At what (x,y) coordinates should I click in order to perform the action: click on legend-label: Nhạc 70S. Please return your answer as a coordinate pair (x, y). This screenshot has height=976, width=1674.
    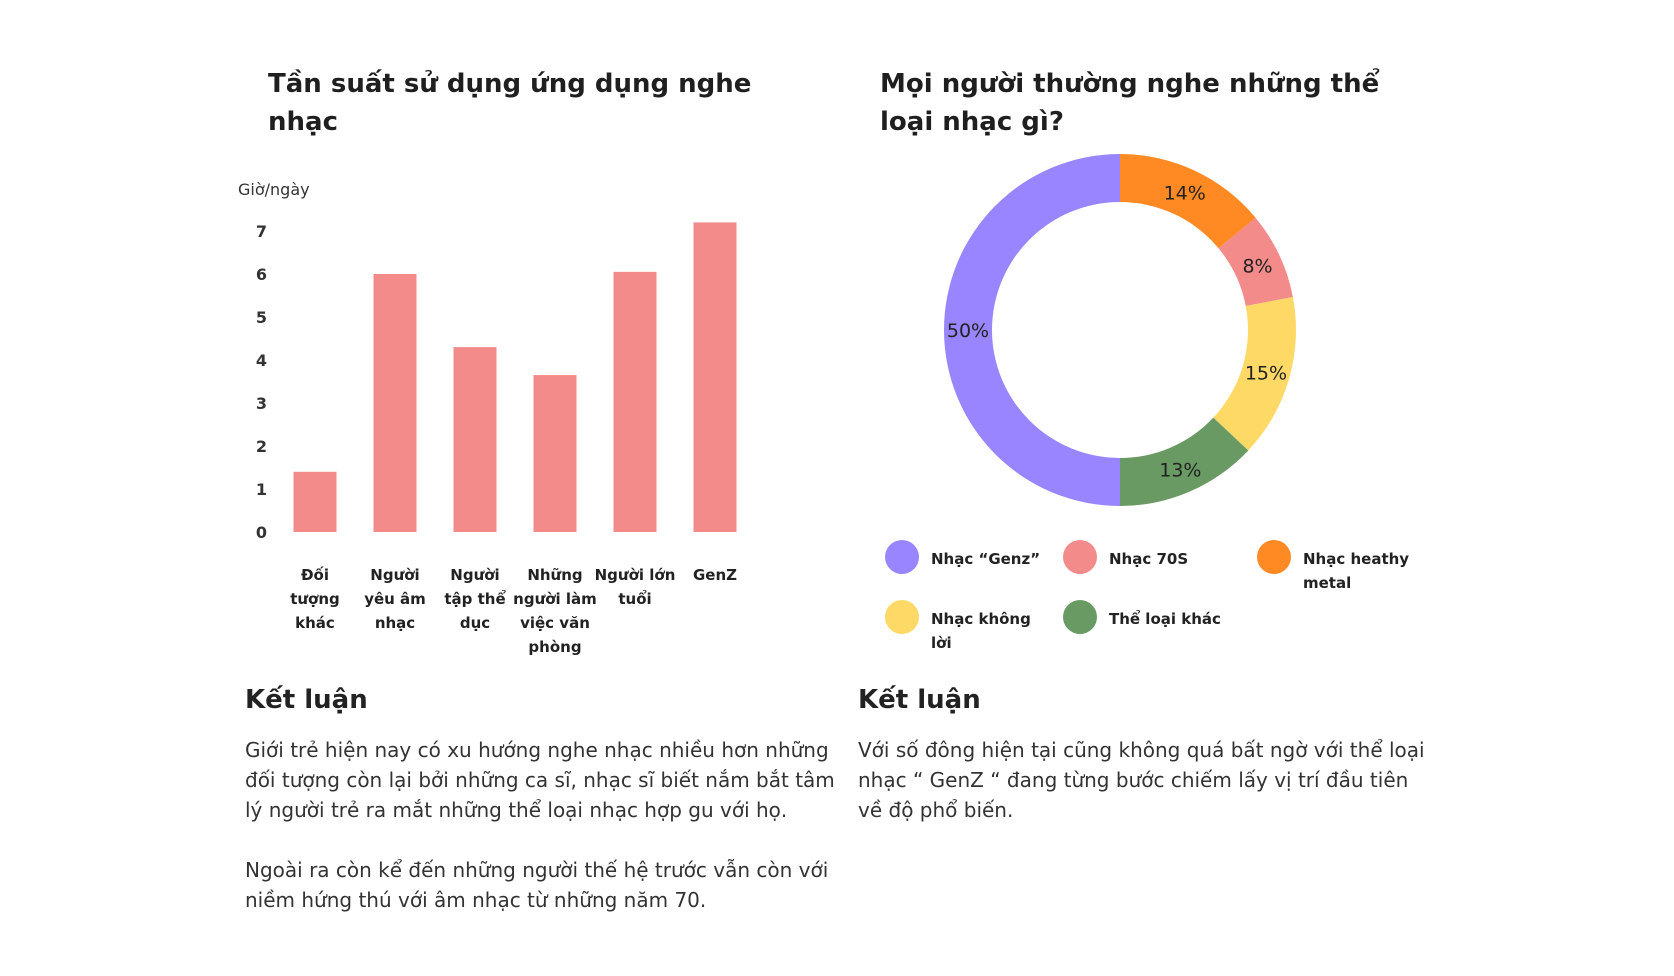
    Looking at the image, I should click on (1149, 559).